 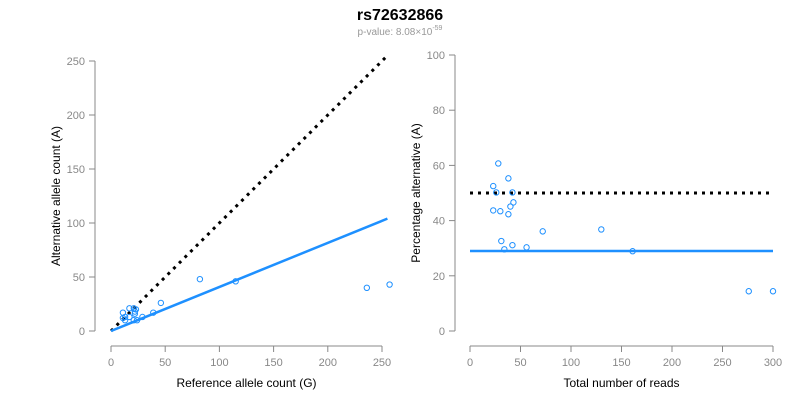 What do you see at coordinates (672, 363) in the screenshot?
I see `panel2-x-tick-label: 200` at bounding box center [672, 363].